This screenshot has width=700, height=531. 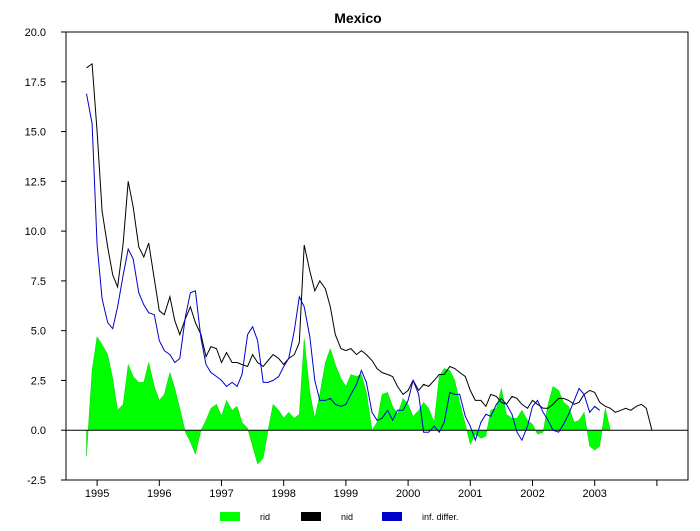 I want to click on x-tick-label: 1995, so click(x=97, y=494).